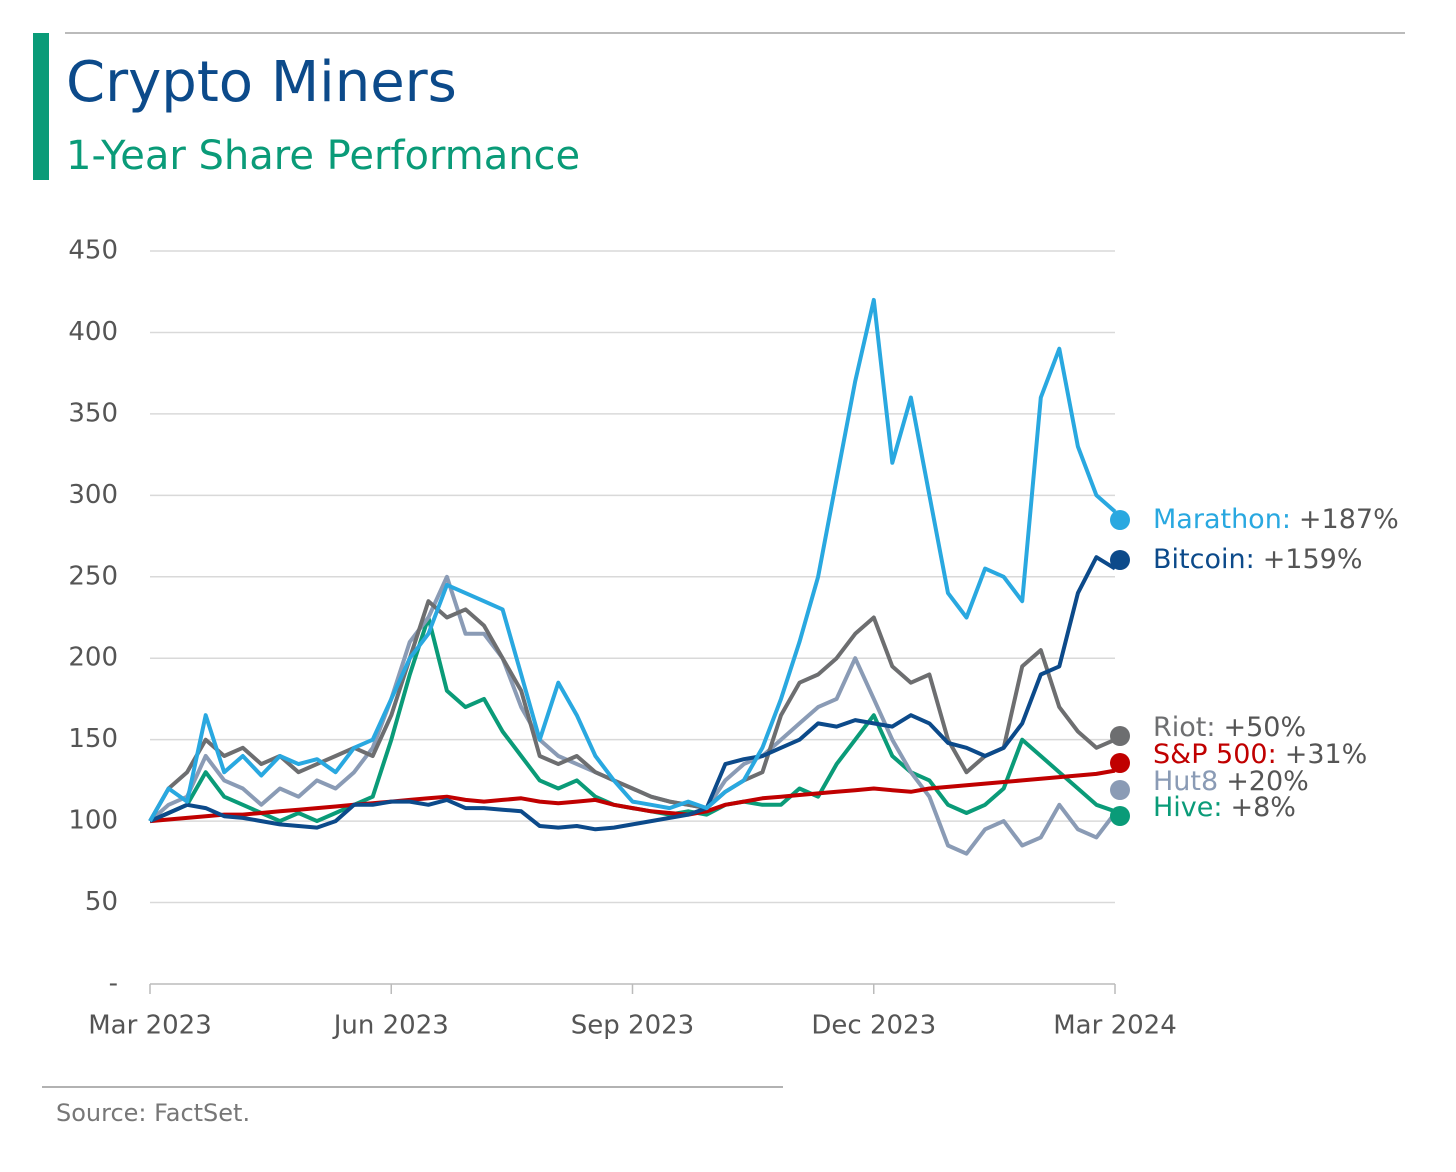 The height and width of the screenshot is (1172, 1456). I want to click on x-tick-label: Dec 2023, so click(873, 1026).